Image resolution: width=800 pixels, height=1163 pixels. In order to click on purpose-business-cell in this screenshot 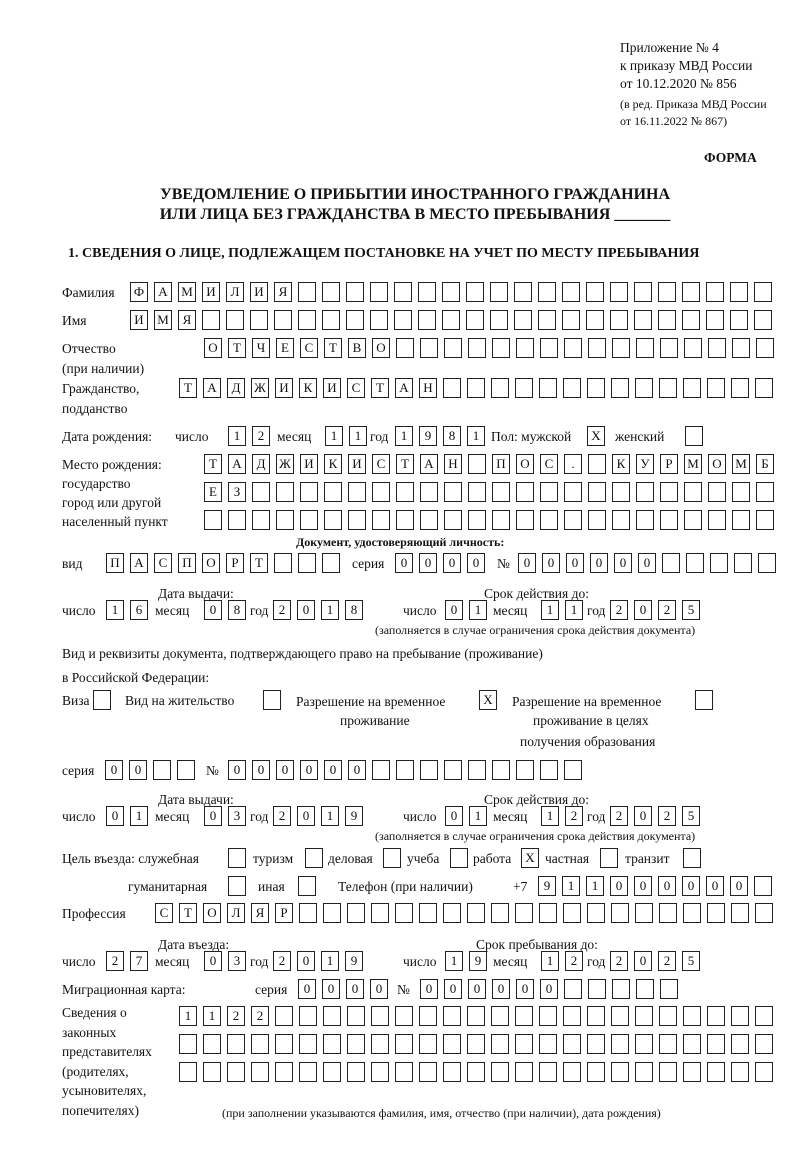, I will do `click(392, 858)`.